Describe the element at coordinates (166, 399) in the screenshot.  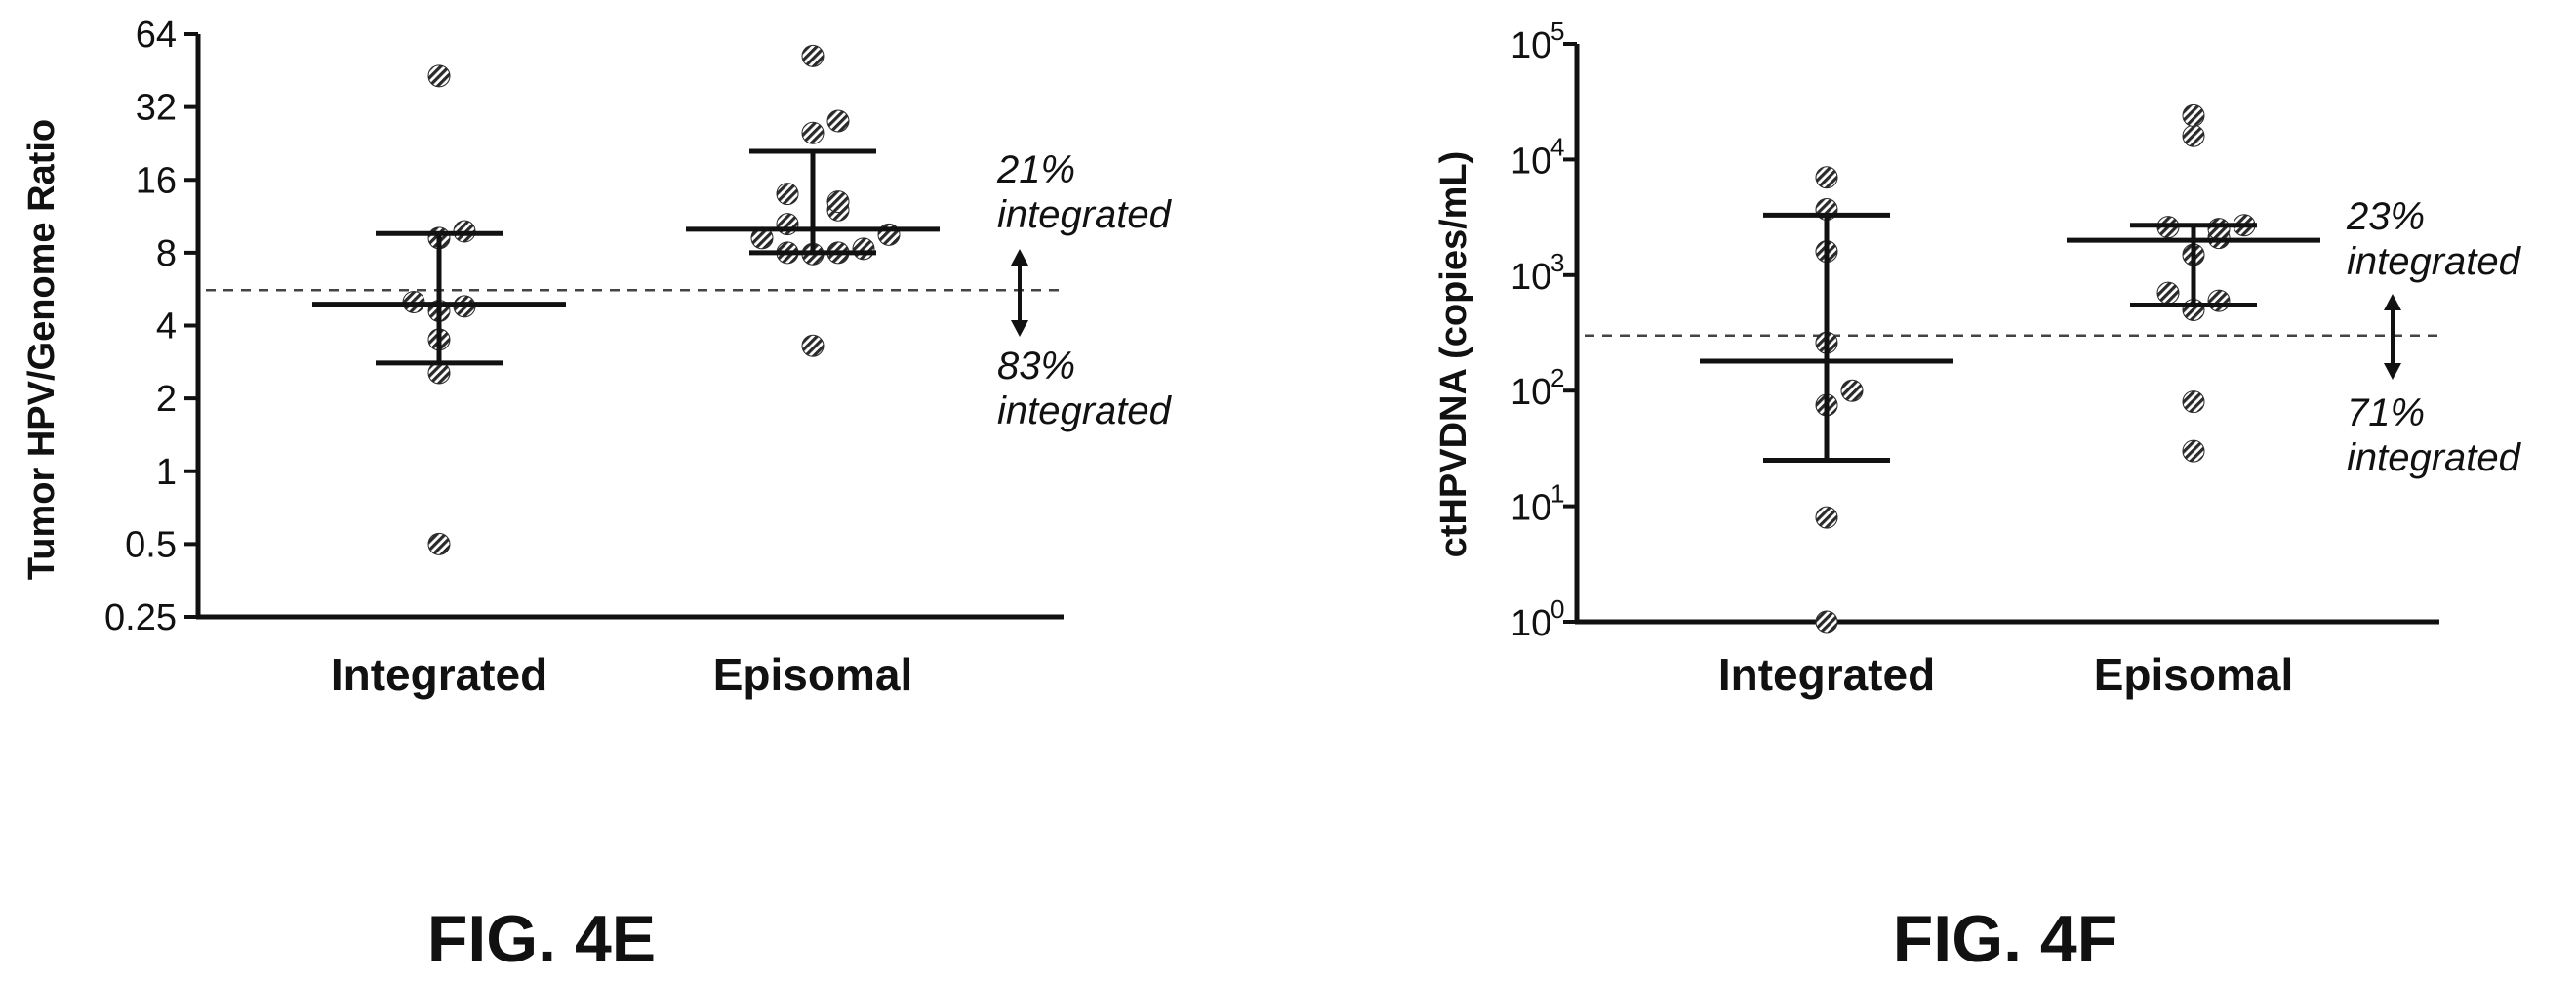
I see `y-tick-label: 2` at that location.